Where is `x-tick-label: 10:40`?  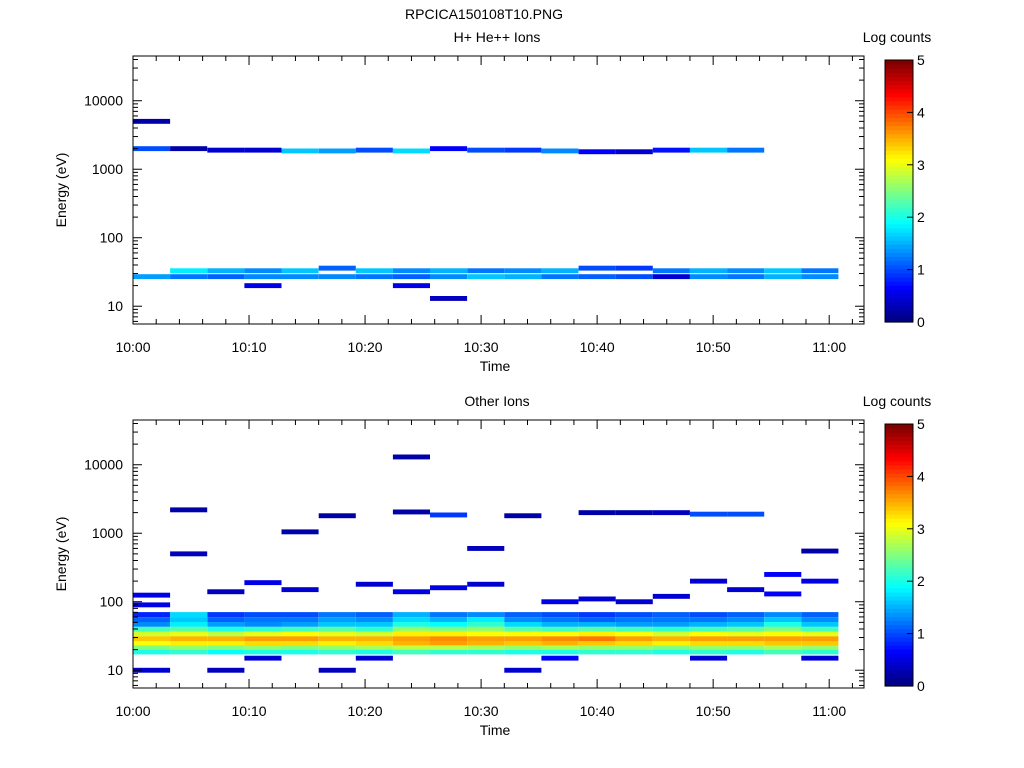 x-tick-label: 10:40 is located at coordinates (597, 347).